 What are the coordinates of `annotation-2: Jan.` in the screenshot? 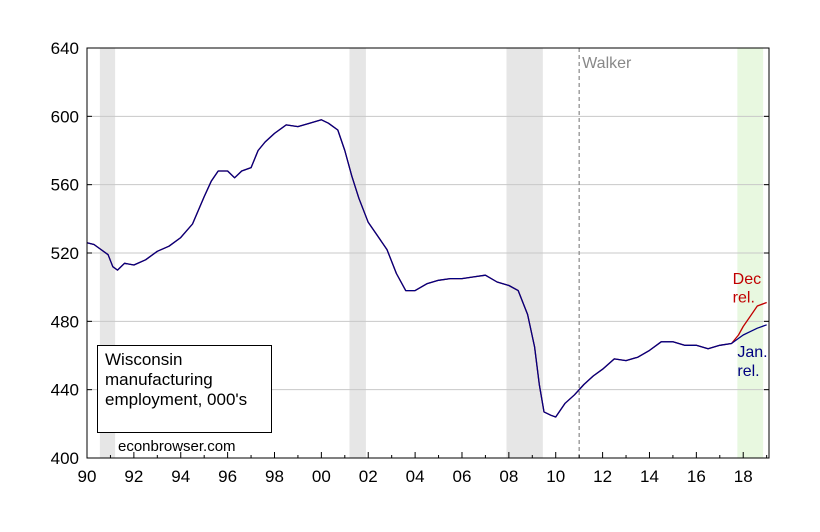 It's located at (752, 352).